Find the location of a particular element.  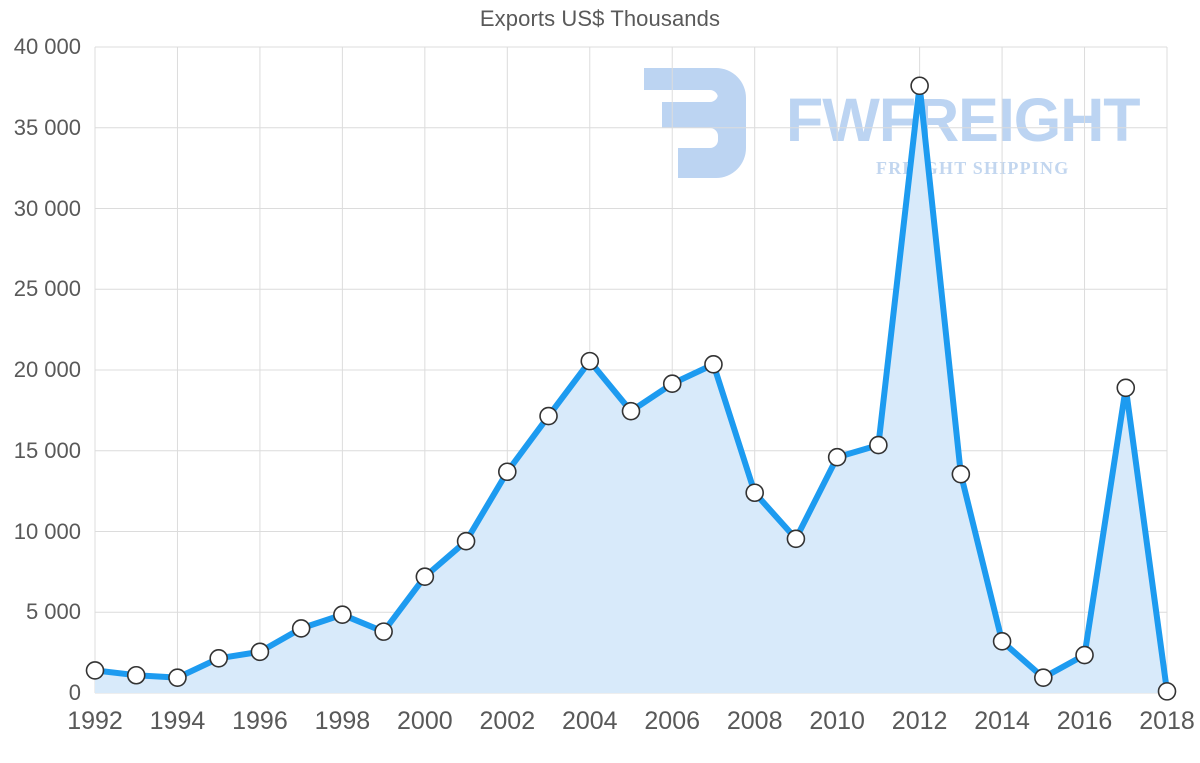

x-axis-tick-label: 2008 is located at coordinates (754, 721).